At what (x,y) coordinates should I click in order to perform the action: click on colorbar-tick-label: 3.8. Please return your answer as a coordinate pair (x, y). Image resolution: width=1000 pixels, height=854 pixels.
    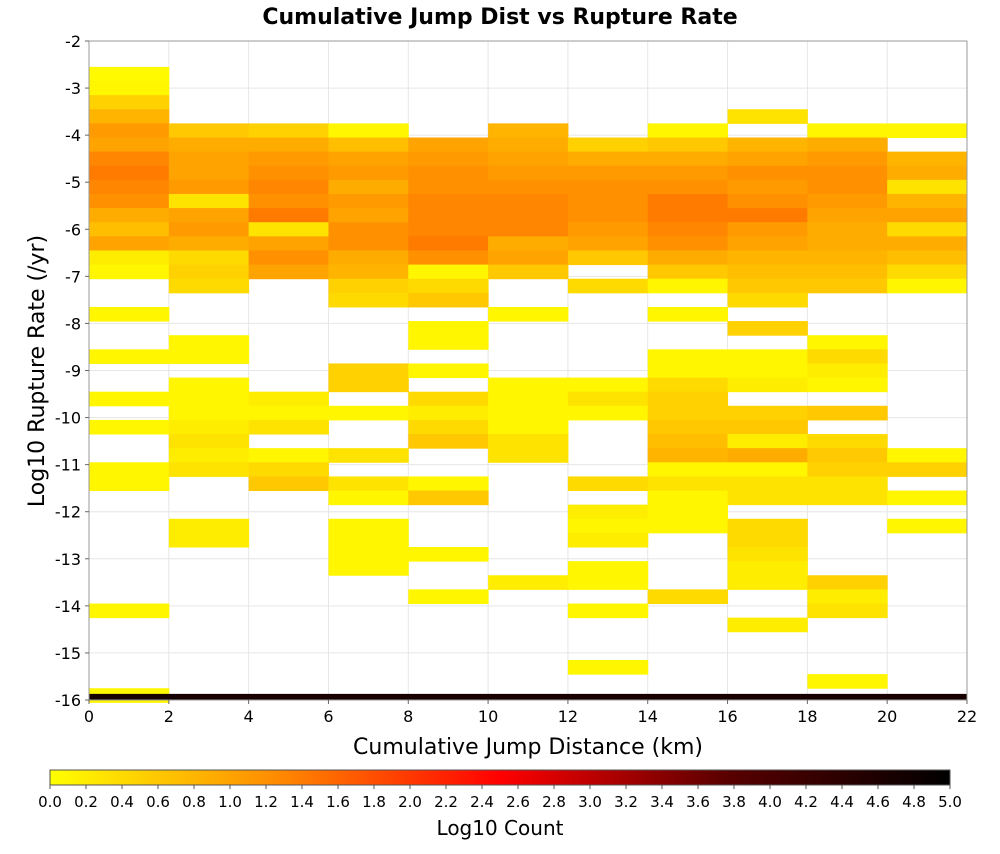
    Looking at the image, I should click on (734, 802).